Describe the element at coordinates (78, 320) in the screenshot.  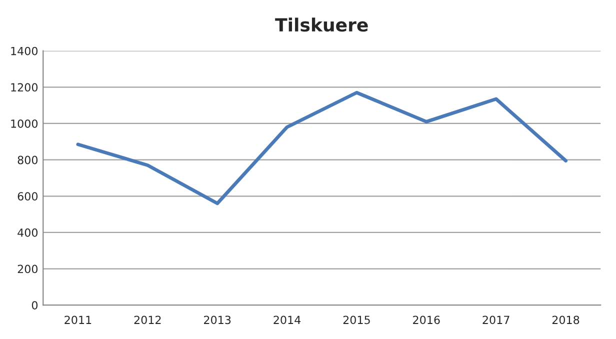
I see `x-tick-label: 2011` at that location.